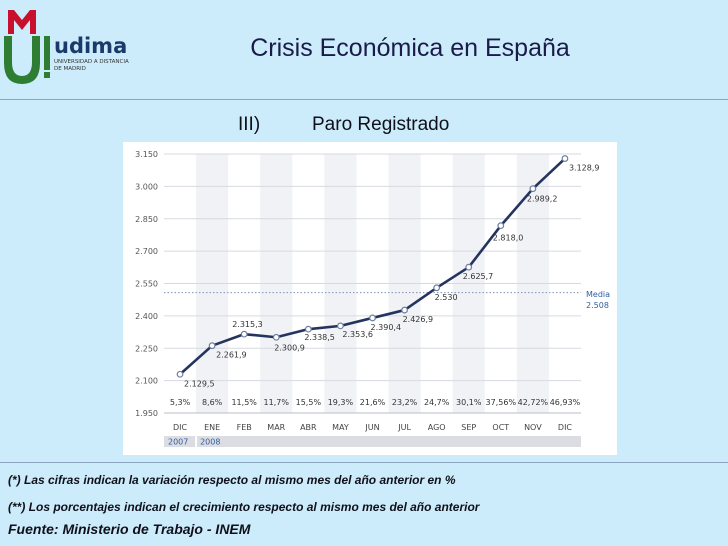 This screenshot has width=728, height=546. What do you see at coordinates (146, 381) in the screenshot?
I see `y-tick-label: 2.100` at bounding box center [146, 381].